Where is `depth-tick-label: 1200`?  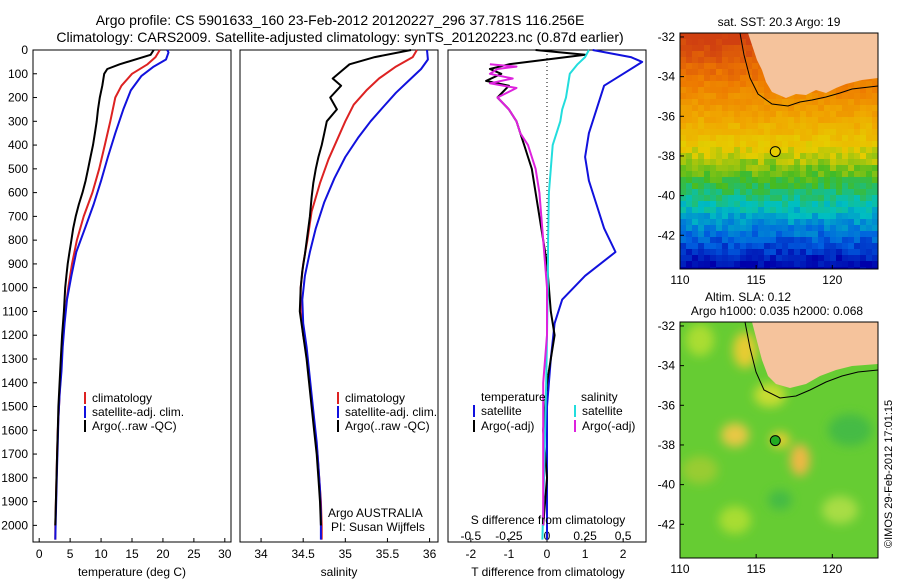 depth-tick-label: 1200 is located at coordinates (14, 335).